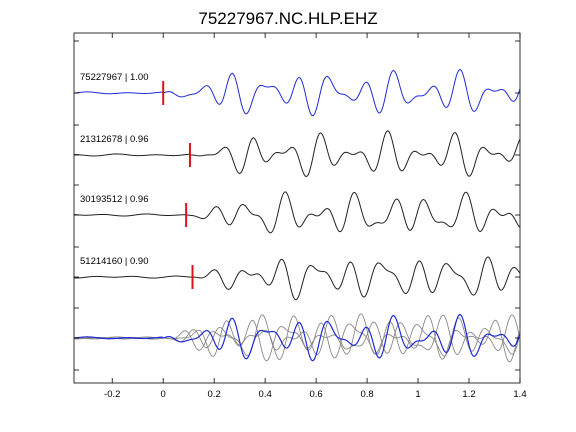  What do you see at coordinates (163, 394) in the screenshot?
I see `x-tick-label: 0` at bounding box center [163, 394].